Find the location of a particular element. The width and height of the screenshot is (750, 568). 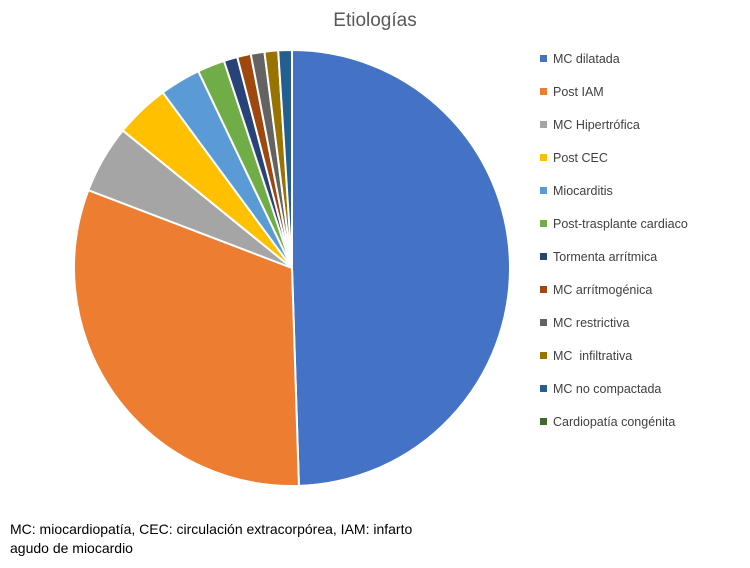

legend-label: Tormenta arrítmica is located at coordinates (605, 256).